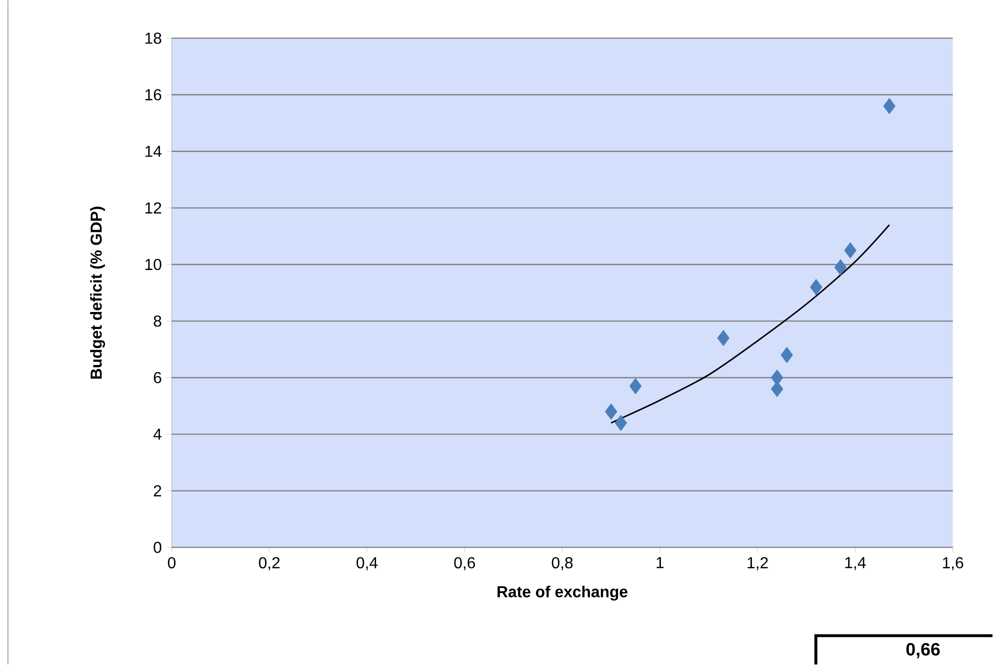  What do you see at coordinates (153, 151) in the screenshot?
I see `y-tick-label: 14` at bounding box center [153, 151].